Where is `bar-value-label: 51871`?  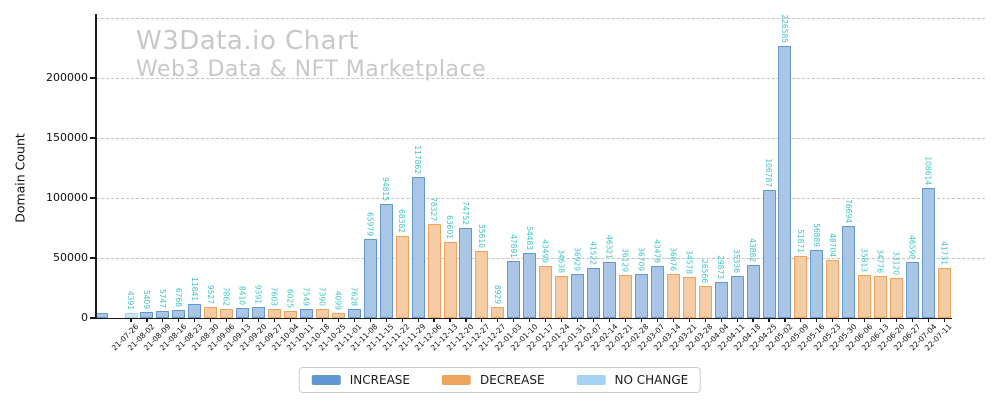
bar-value-label: 51871 is located at coordinates (800, 240).